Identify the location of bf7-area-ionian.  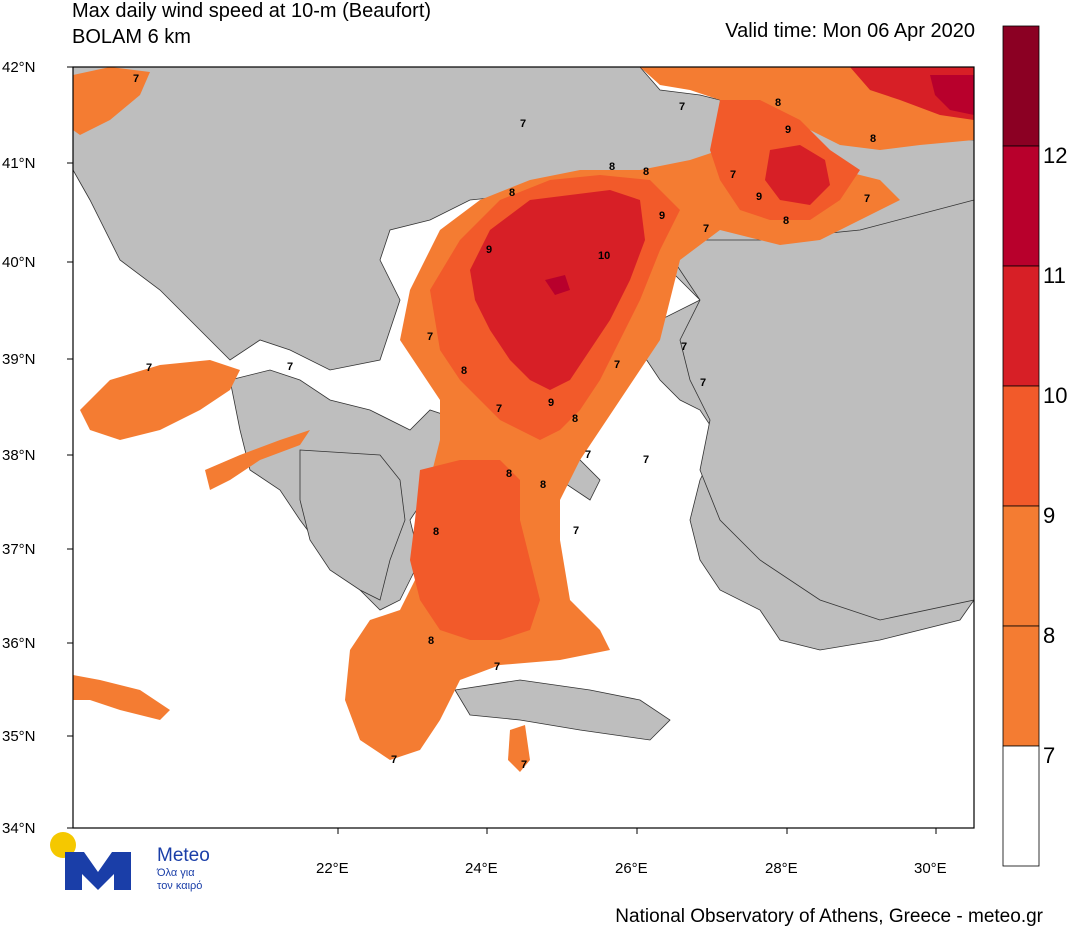
(160, 400).